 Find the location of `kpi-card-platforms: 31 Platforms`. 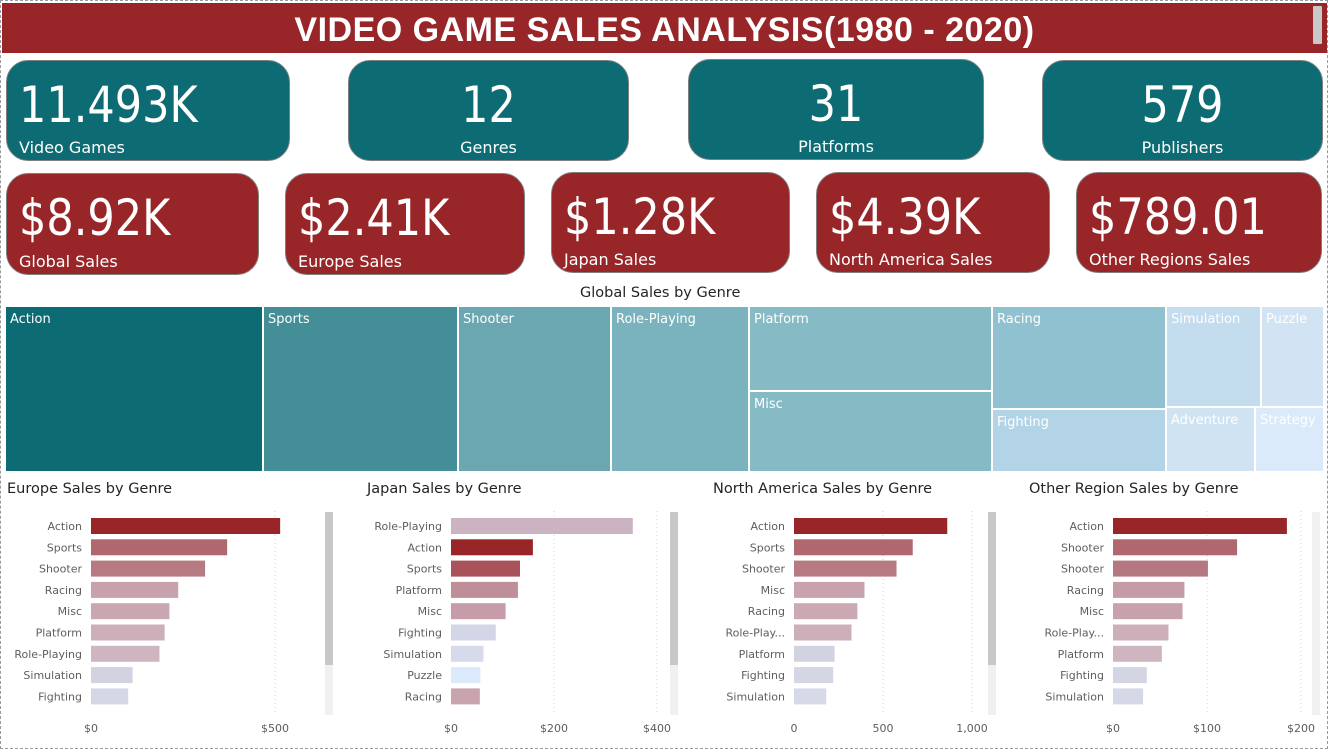

kpi-card-platforms: 31 Platforms is located at coordinates (836, 109).